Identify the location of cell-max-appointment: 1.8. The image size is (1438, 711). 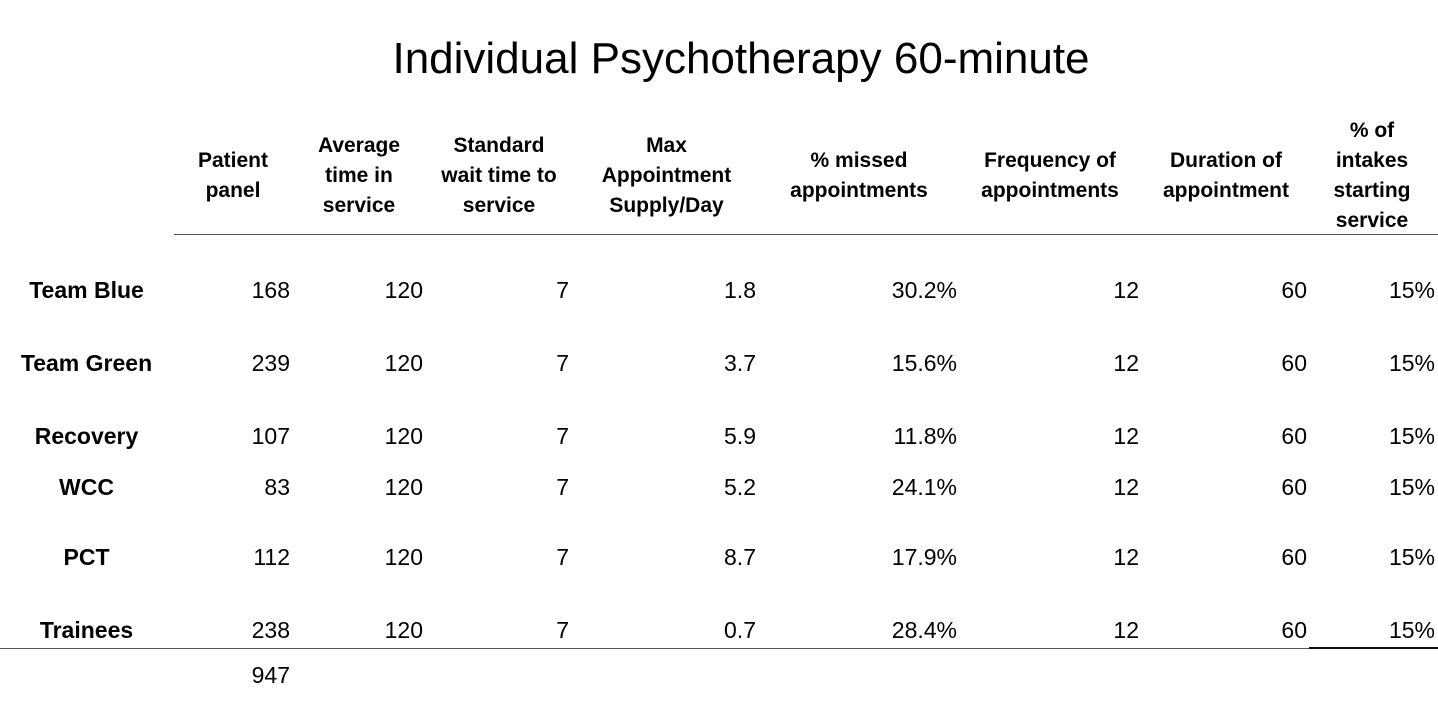
(740, 290).